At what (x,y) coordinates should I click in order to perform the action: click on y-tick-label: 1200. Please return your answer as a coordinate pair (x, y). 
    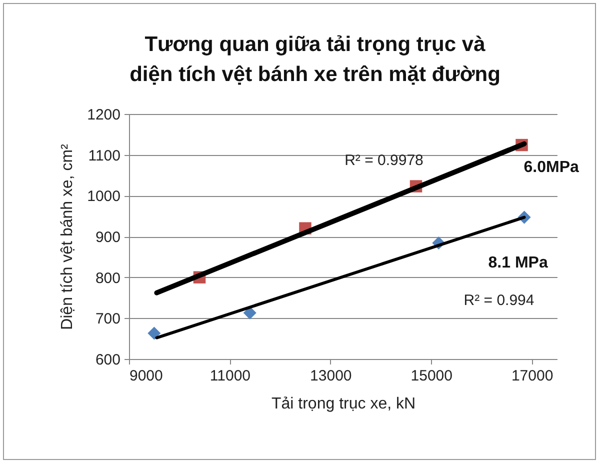
    Looking at the image, I should click on (103, 115).